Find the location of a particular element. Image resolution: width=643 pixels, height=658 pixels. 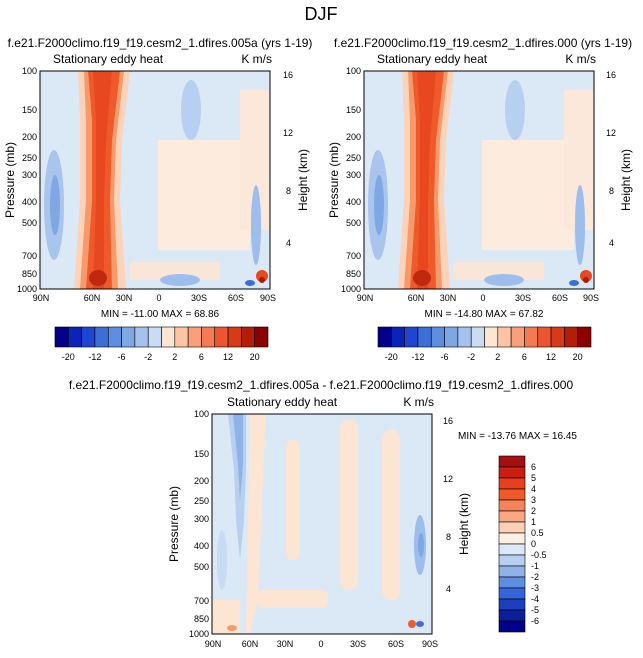

colorbar-label: 3 is located at coordinates (533, 500).